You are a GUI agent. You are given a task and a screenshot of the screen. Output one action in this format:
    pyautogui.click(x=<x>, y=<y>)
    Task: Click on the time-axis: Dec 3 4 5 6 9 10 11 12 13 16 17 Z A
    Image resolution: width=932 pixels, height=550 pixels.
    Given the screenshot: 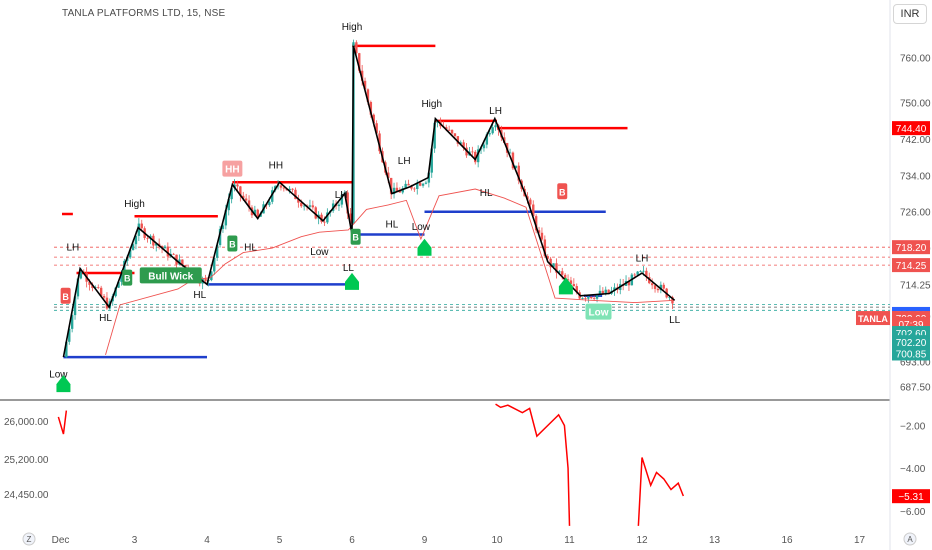 What is the action you would take?
    pyautogui.click(x=469, y=539)
    